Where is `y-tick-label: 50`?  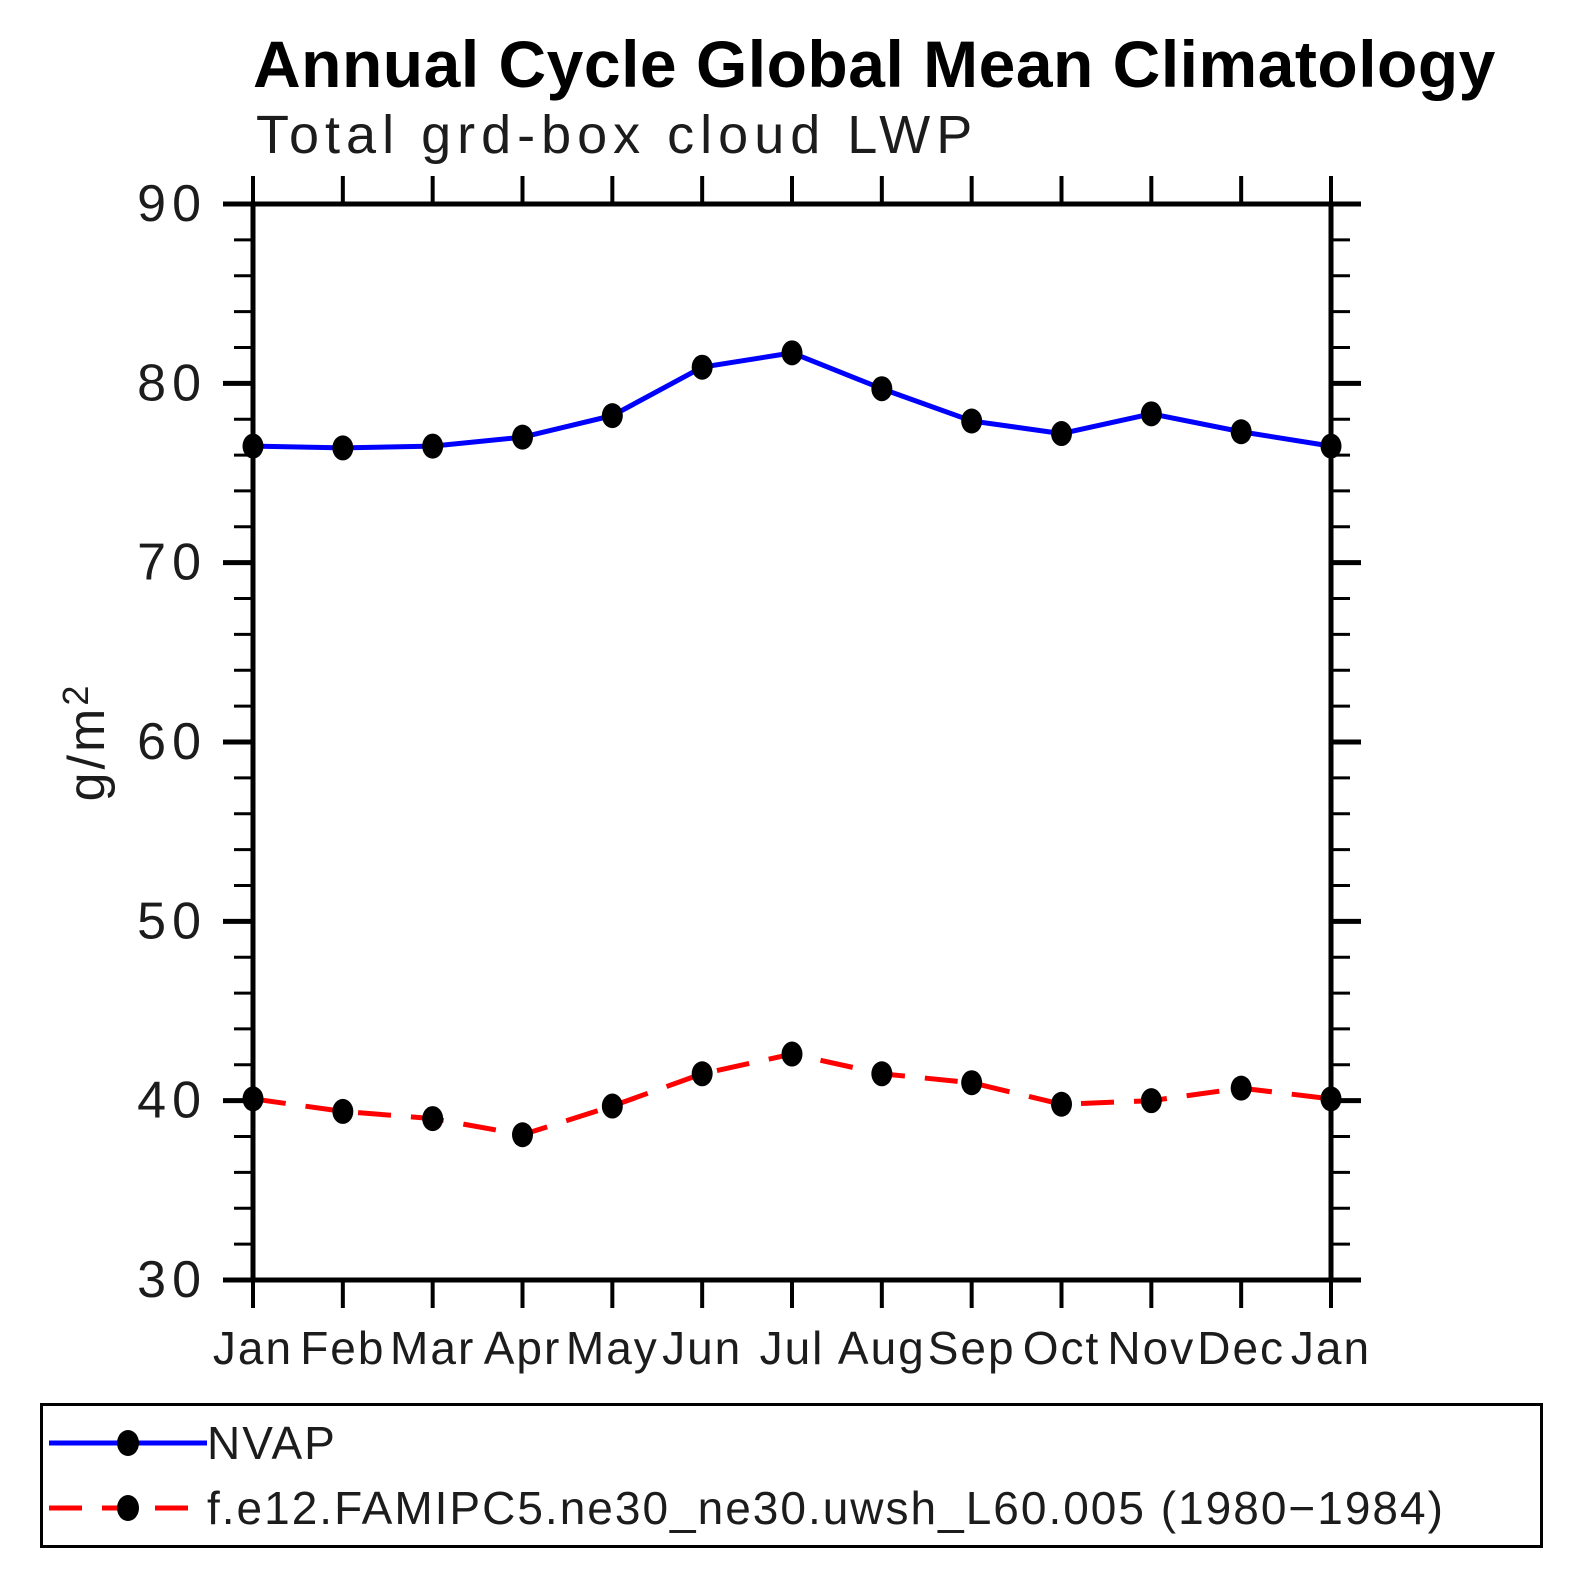
y-tick-label: 50 is located at coordinates (172, 921).